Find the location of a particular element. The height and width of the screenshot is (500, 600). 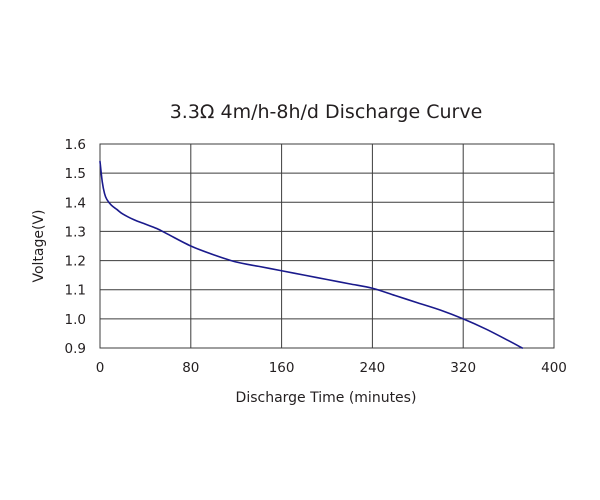

y-axis-label: Voltage(V) is located at coordinates (39, 245).